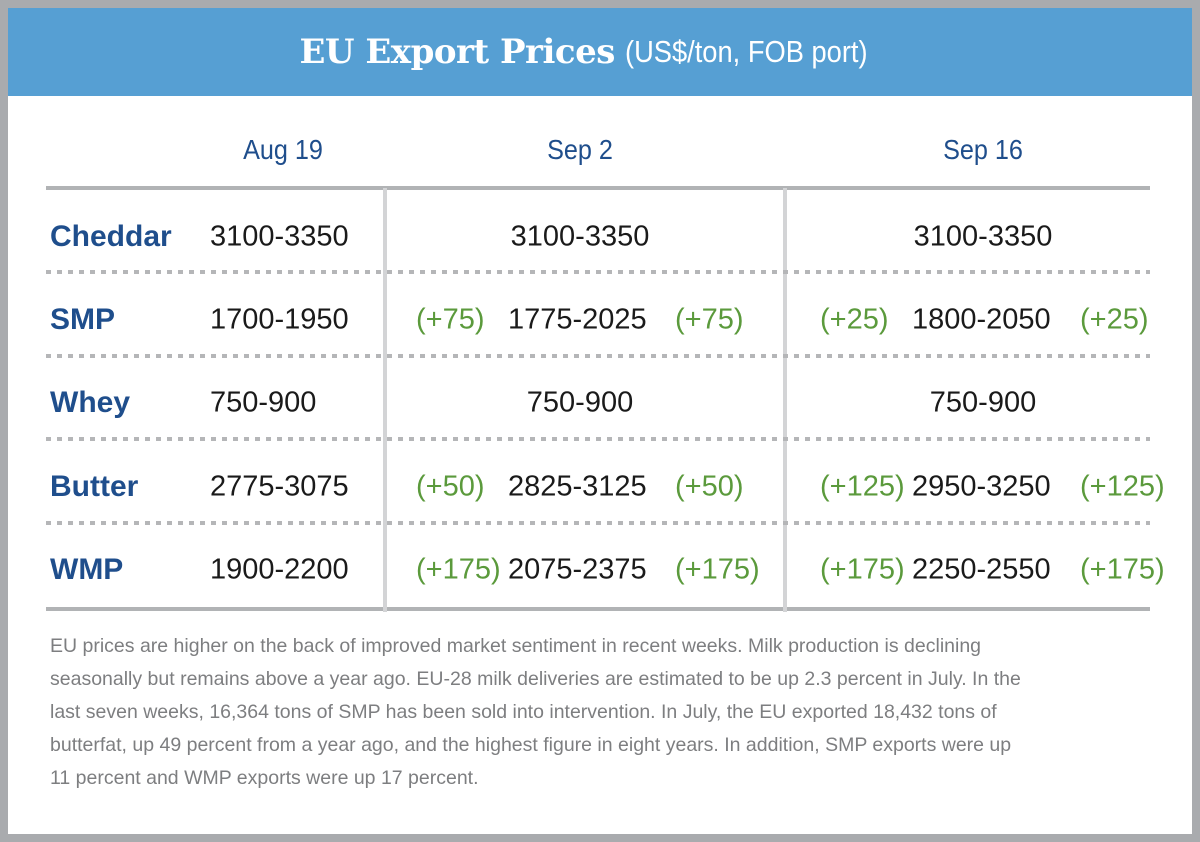 The image size is (1200, 842). What do you see at coordinates (457, 52) in the screenshot?
I see `table-title: EU Export Prices` at bounding box center [457, 52].